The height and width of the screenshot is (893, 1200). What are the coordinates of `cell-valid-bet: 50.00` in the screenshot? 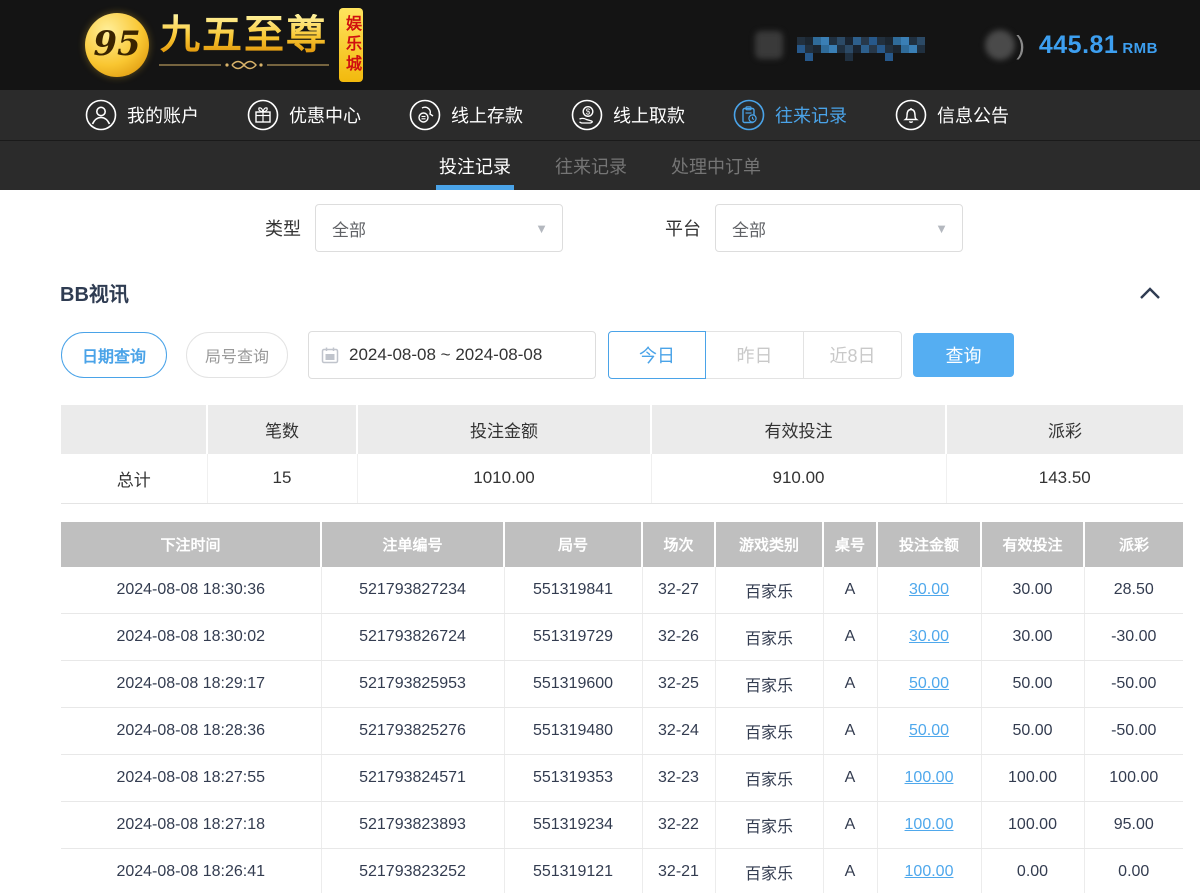 It's located at (1033, 731).